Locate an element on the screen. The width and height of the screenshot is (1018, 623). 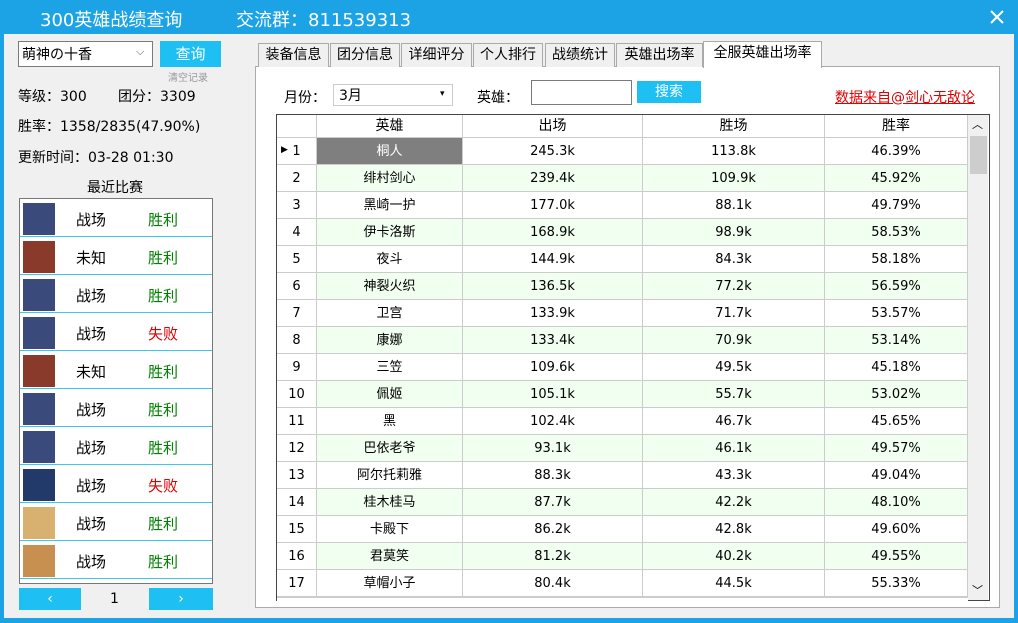
table-cell: 109.6k is located at coordinates (553, 367).